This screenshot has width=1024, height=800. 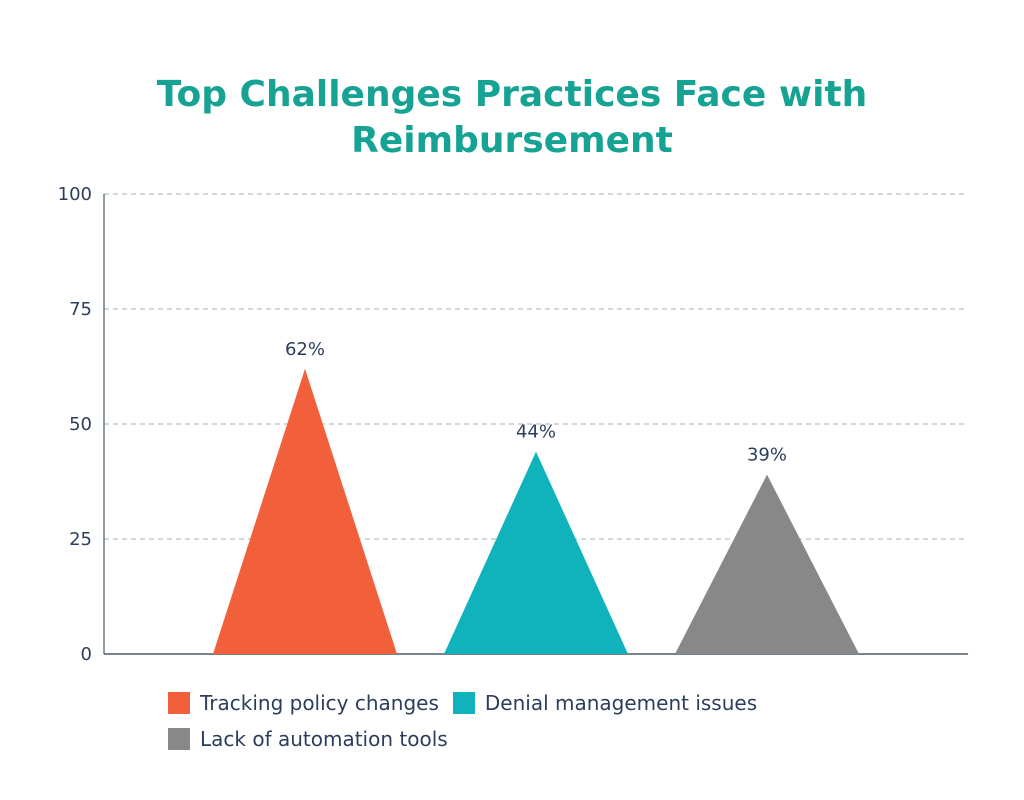 What do you see at coordinates (512, 140) in the screenshot?
I see `chart-title-line-2: Reimbursement` at bounding box center [512, 140].